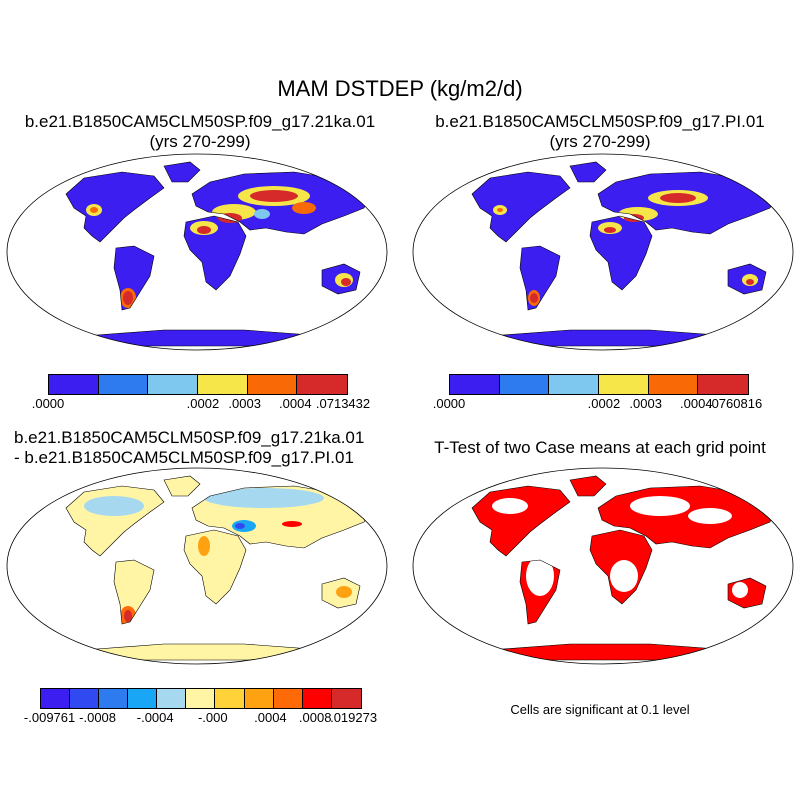  Describe the element at coordinates (735, 403) in the screenshot. I see `colorbar-pi-tick-label: .0760816` at that location.